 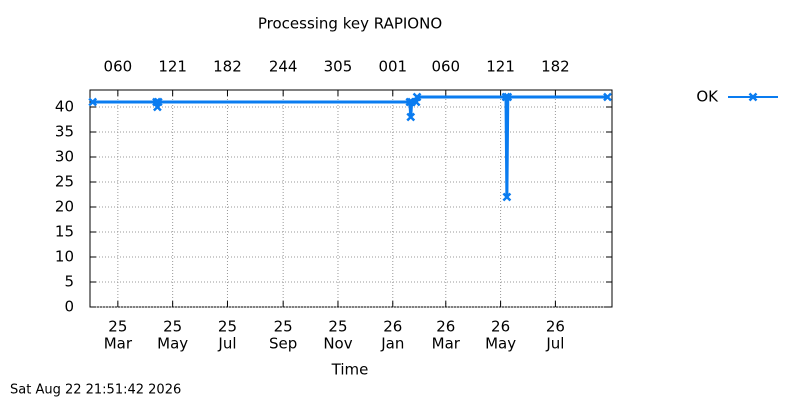 What do you see at coordinates (64, 257) in the screenshot?
I see `y-tick-label: 10` at bounding box center [64, 257].